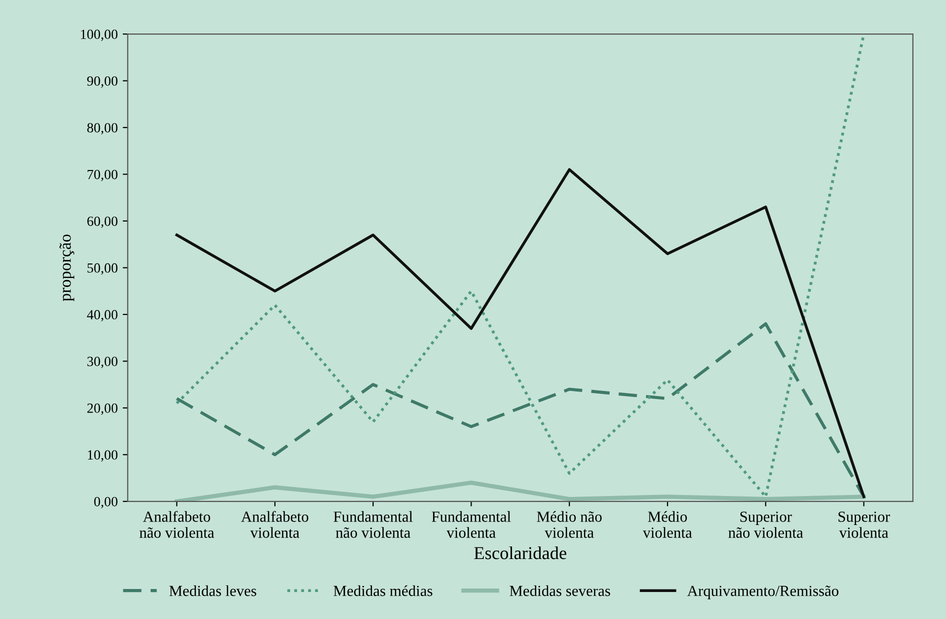 The image size is (946, 619). I want to click on x-tick-label: Superior não violenta, so click(766, 525).